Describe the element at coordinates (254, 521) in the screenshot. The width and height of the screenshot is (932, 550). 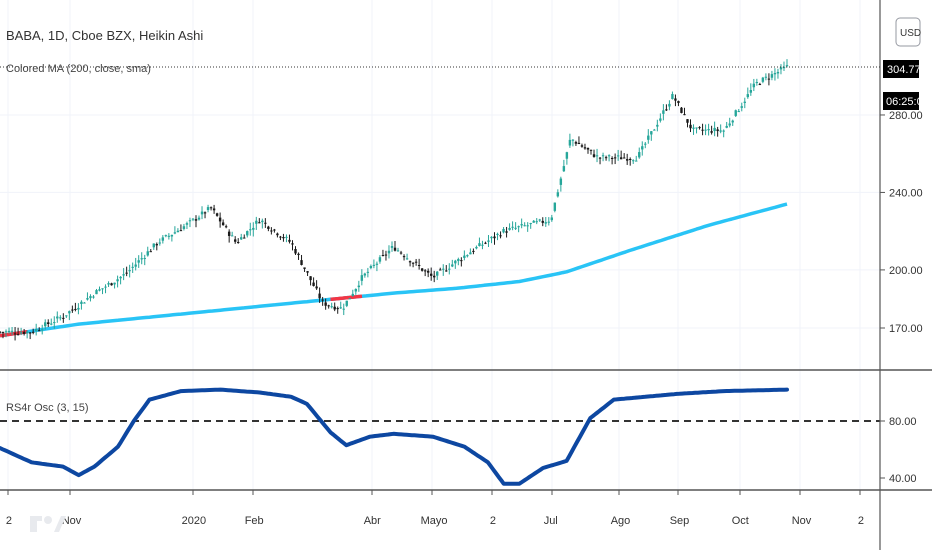
I see `time-tick-label: Feb` at that location.